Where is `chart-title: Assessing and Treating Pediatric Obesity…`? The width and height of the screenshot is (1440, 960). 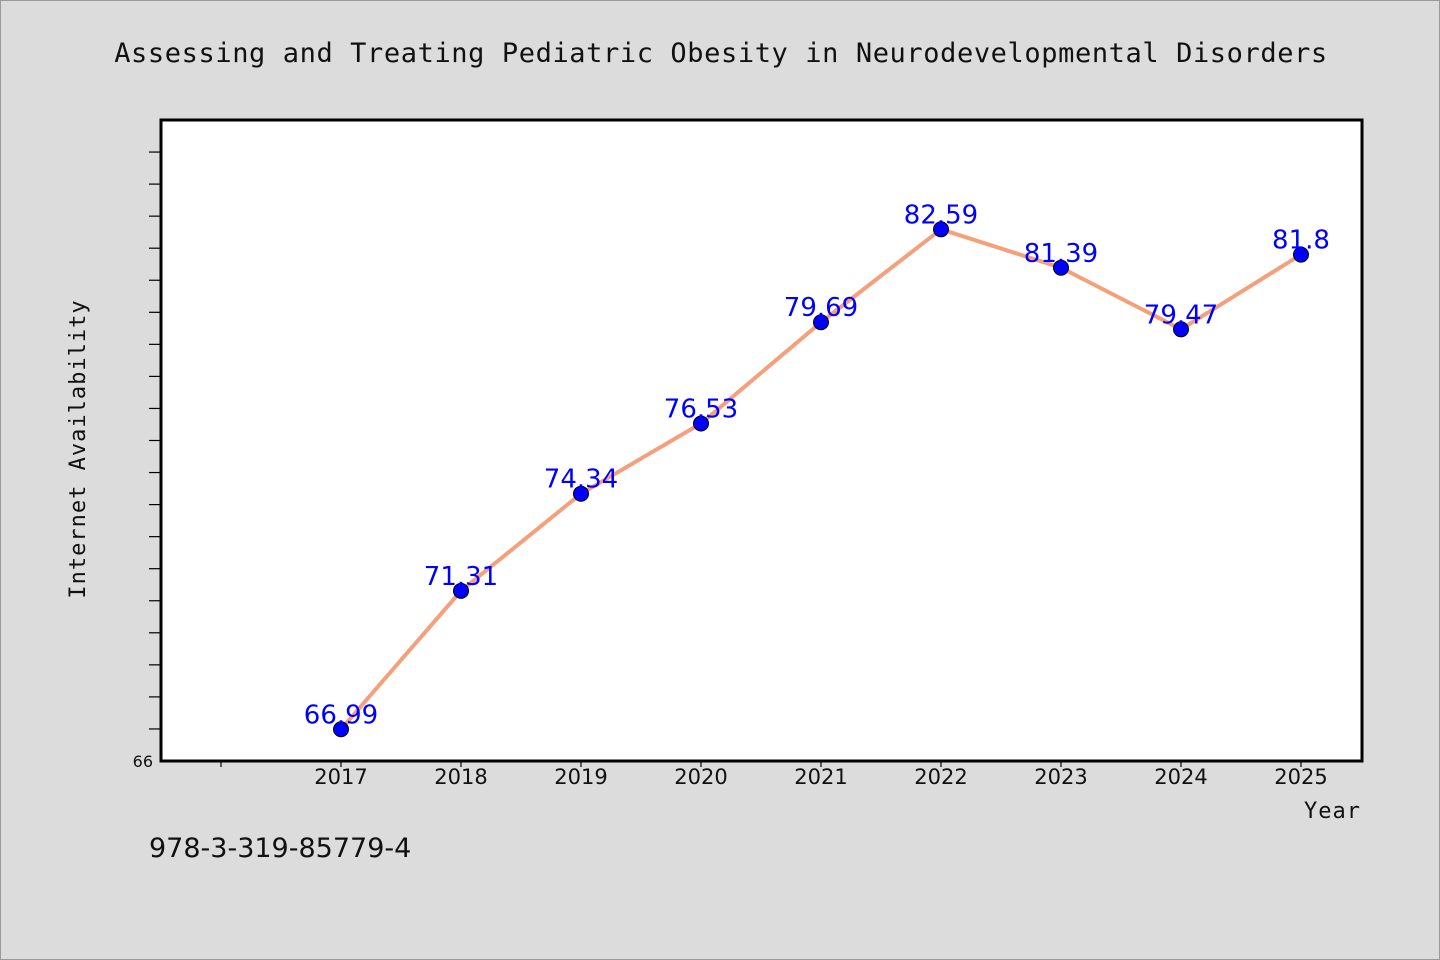 chart-title: Assessing and Treating Pediatric Obesity… is located at coordinates (721, 53).